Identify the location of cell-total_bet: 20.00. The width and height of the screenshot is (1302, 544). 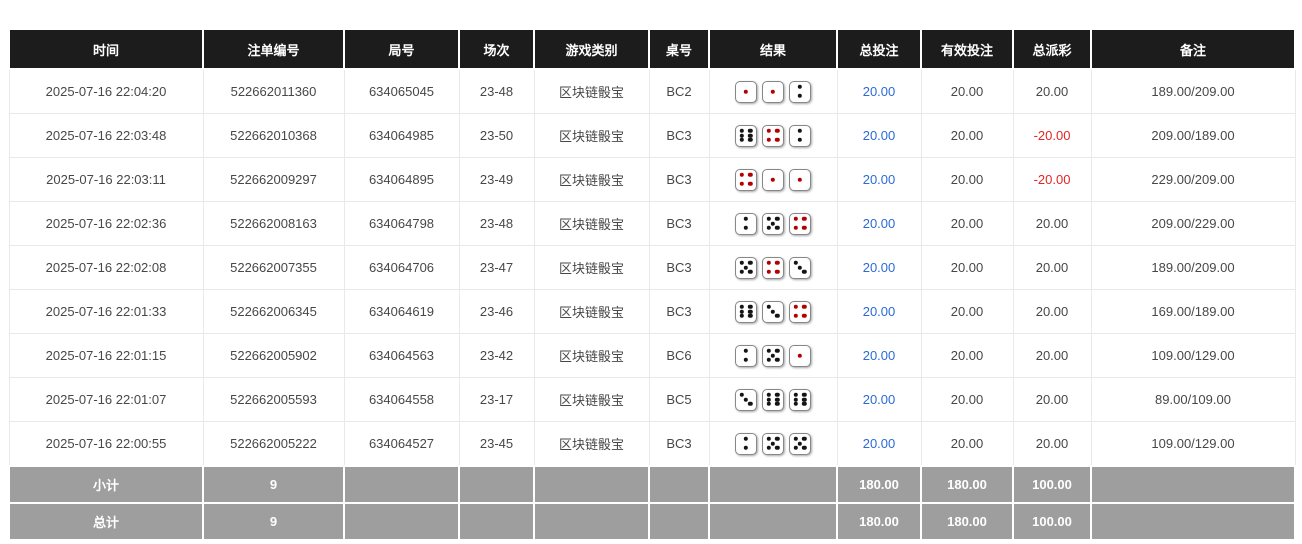
(879, 311).